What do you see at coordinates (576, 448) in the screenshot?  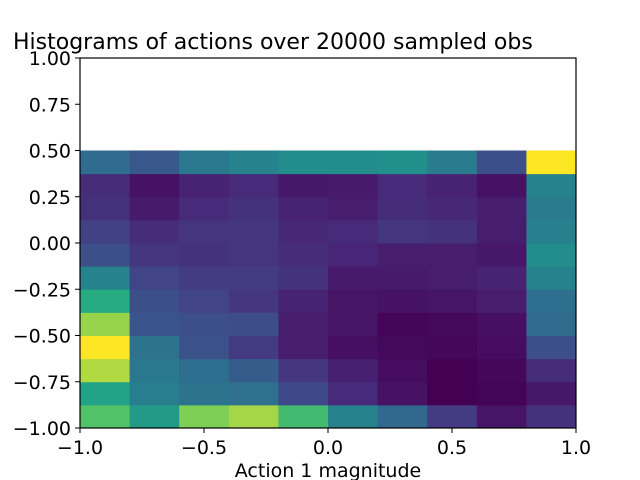 I see `x-tick-label: 1.0` at bounding box center [576, 448].